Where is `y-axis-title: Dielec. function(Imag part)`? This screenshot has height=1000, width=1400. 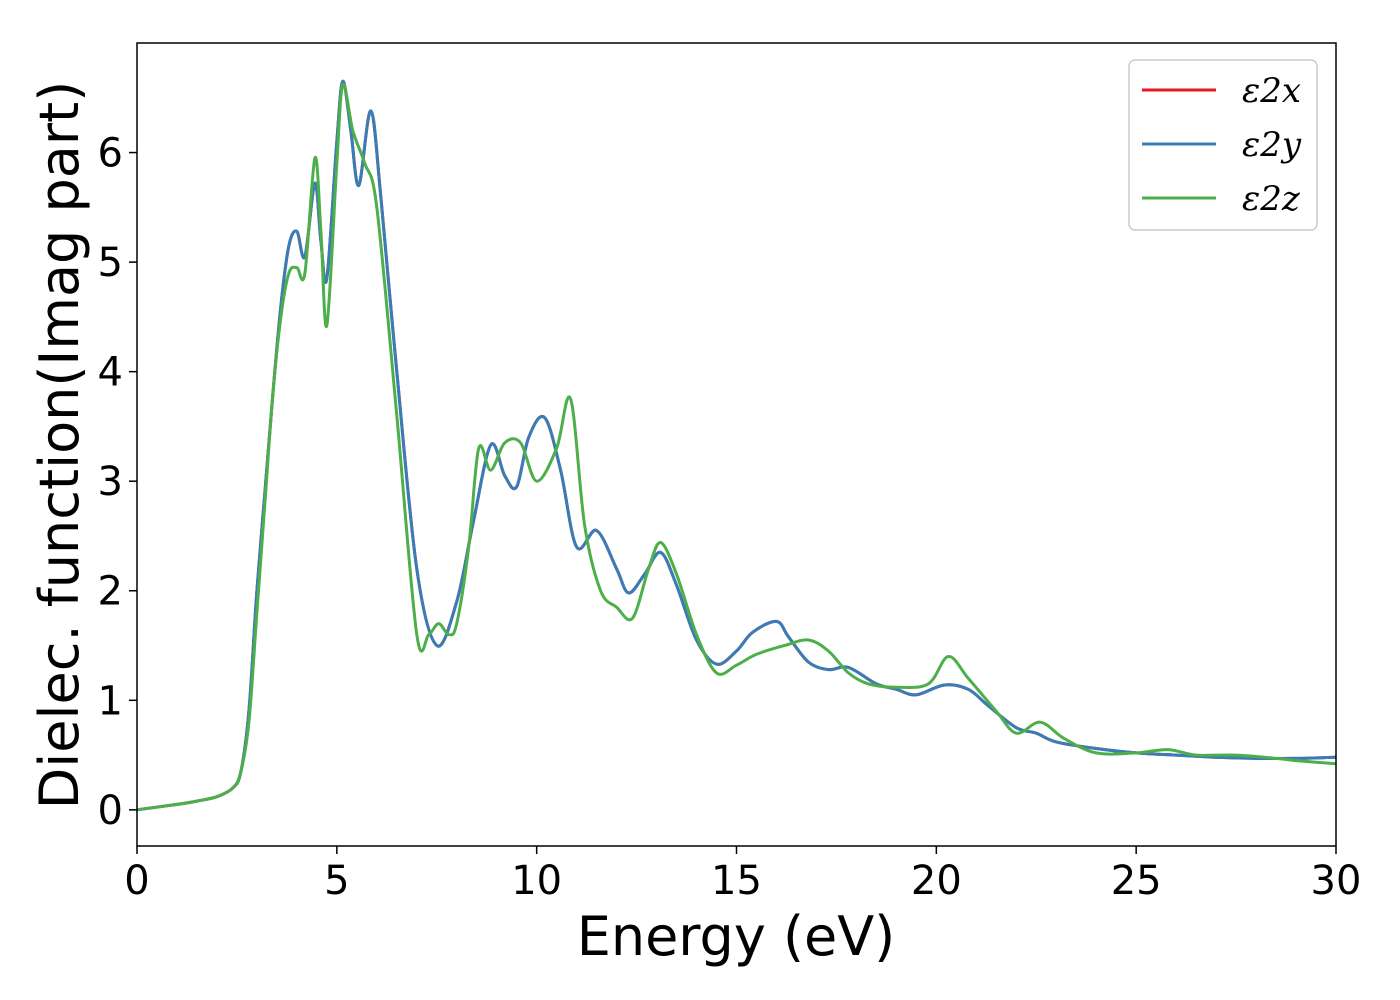 y-axis-title: Dielec. function(Imag part) is located at coordinates (59, 445).